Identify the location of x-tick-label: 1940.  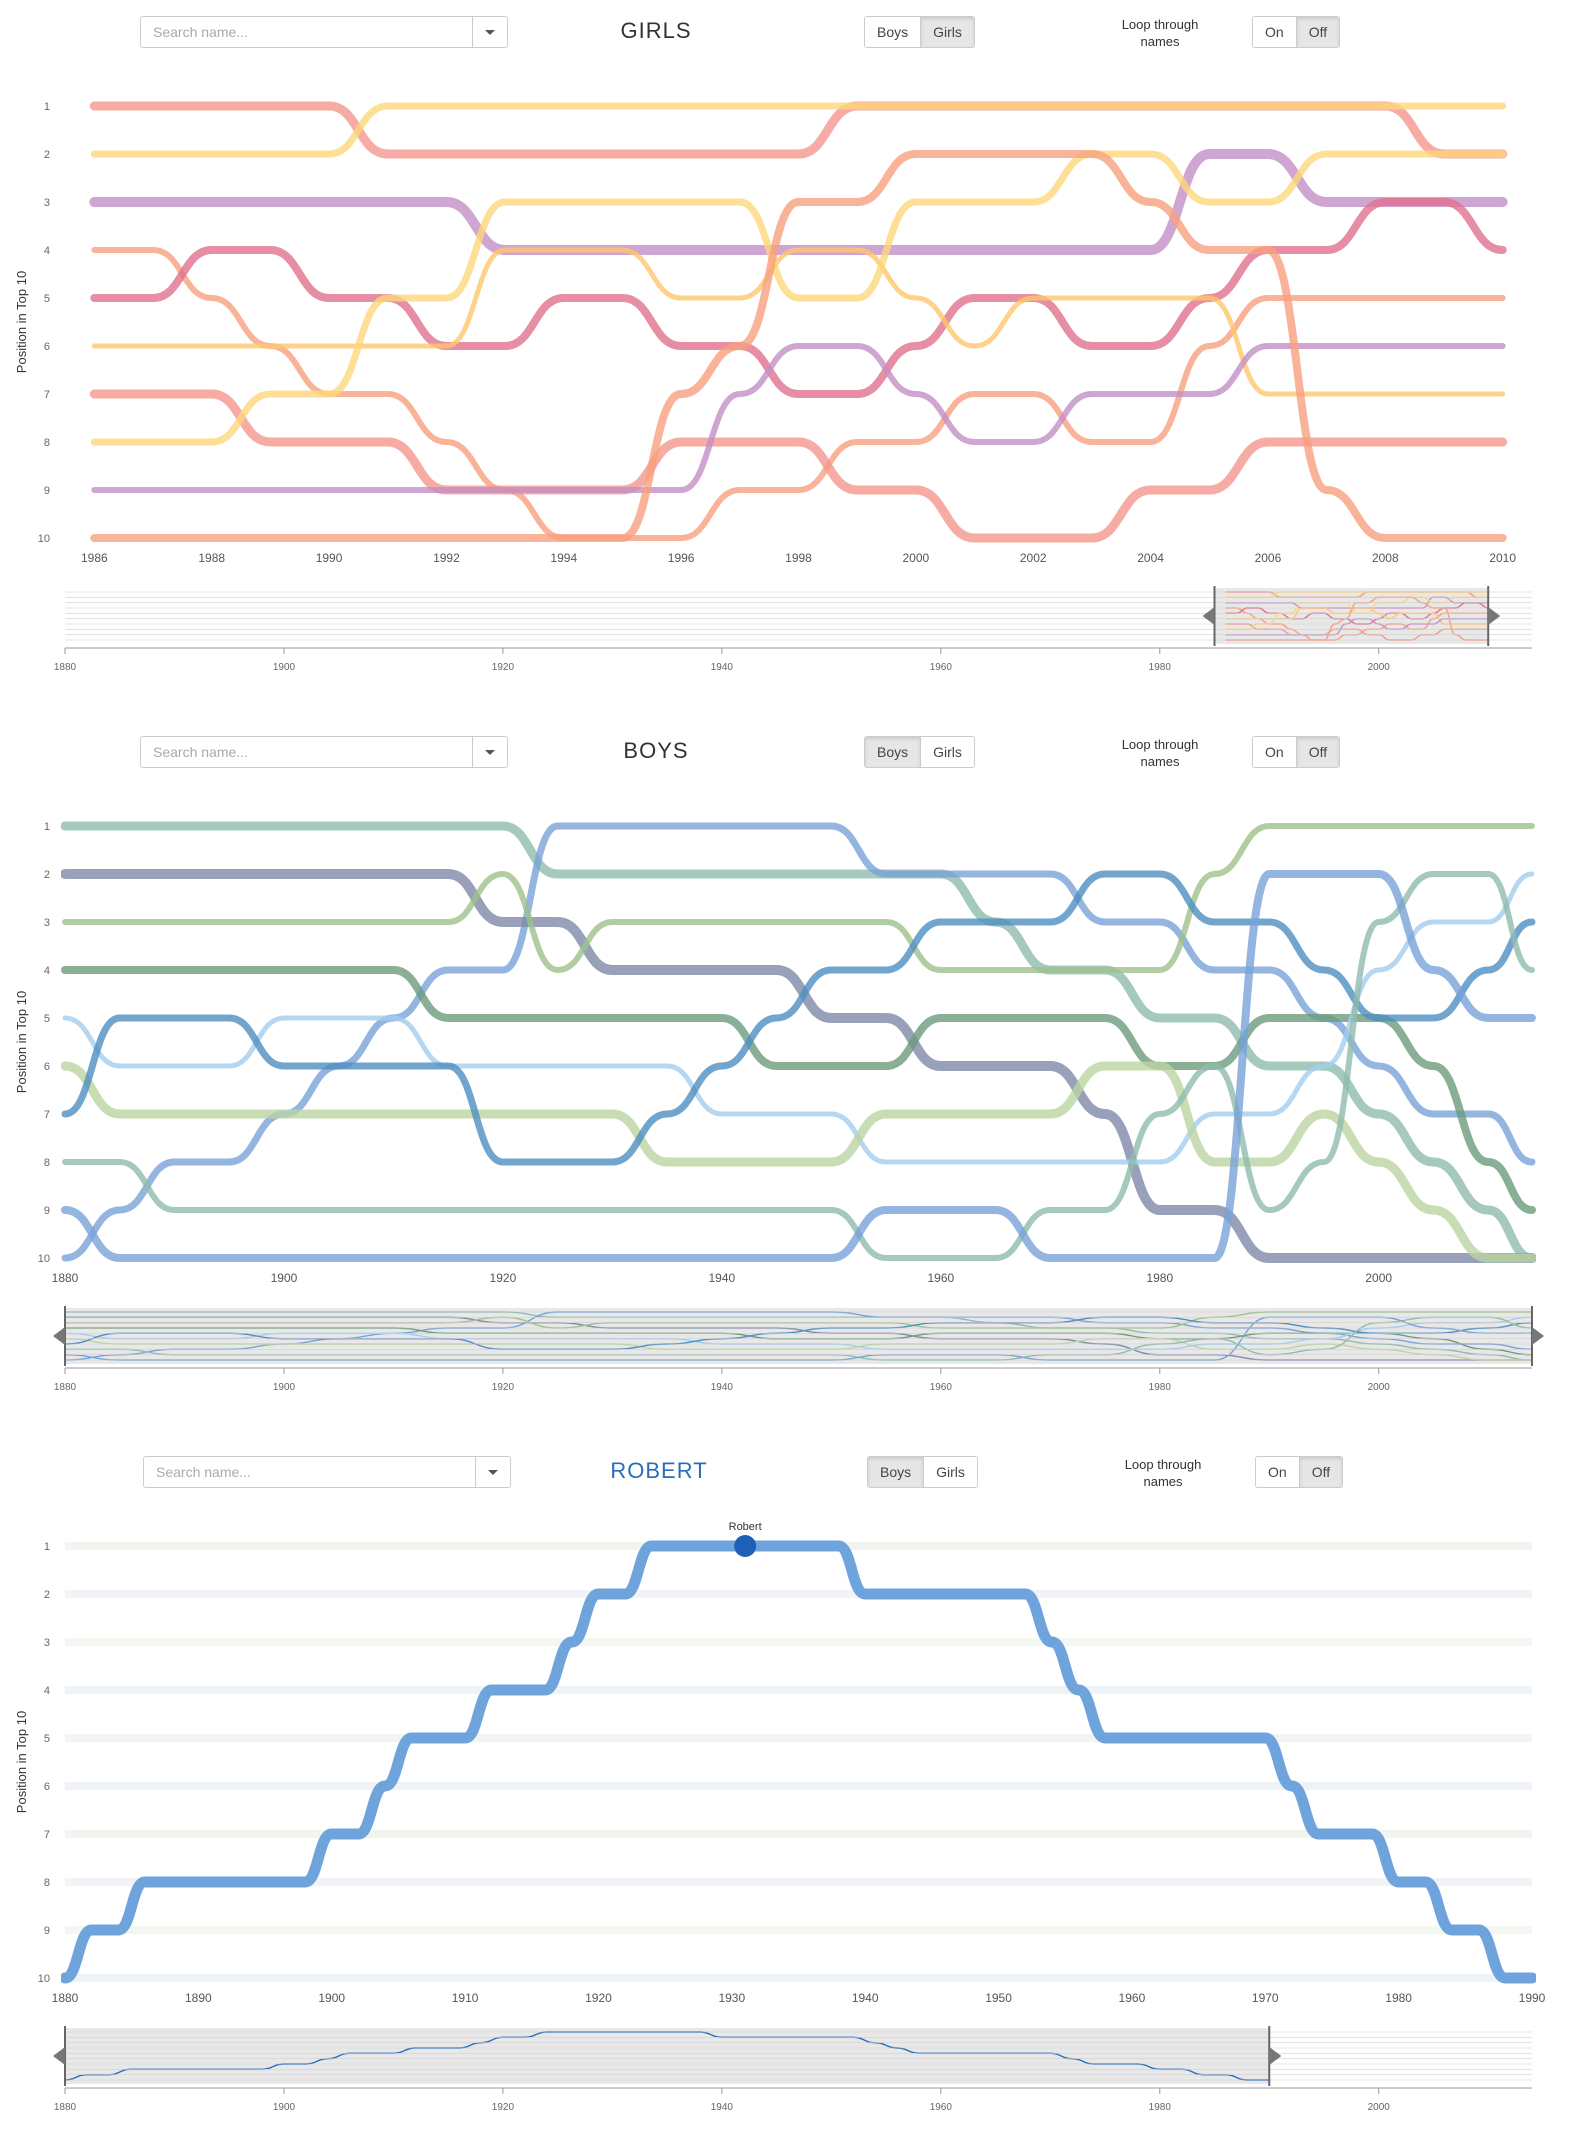
(865, 1998).